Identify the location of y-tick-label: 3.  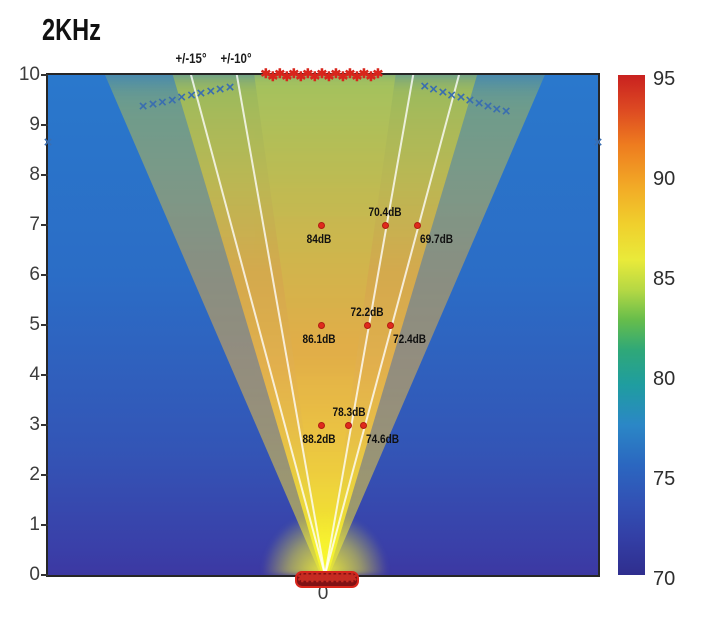
(34, 424).